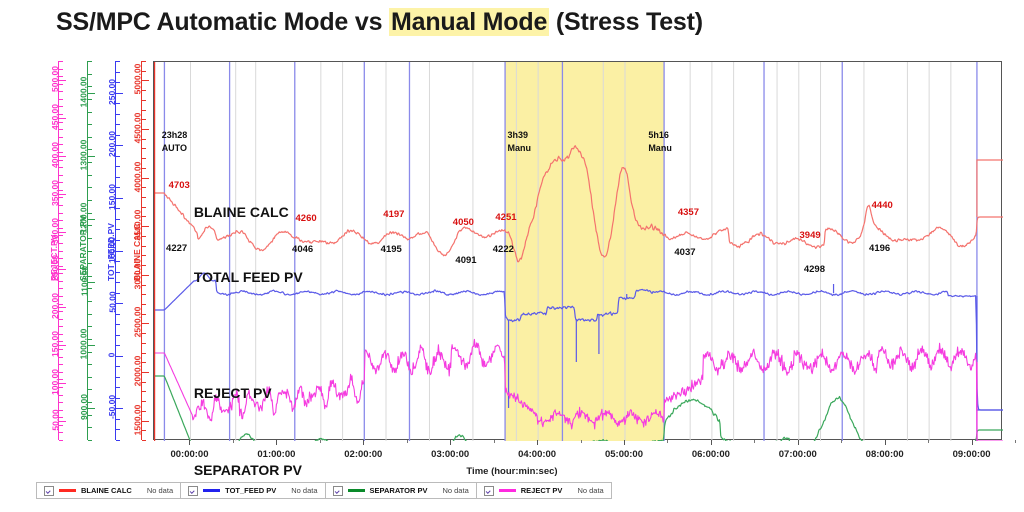 The height and width of the screenshot is (512, 1024). What do you see at coordinates (512, 471) in the screenshot?
I see `x-axis-title: Time (hour:min:sec)` at bounding box center [512, 471].